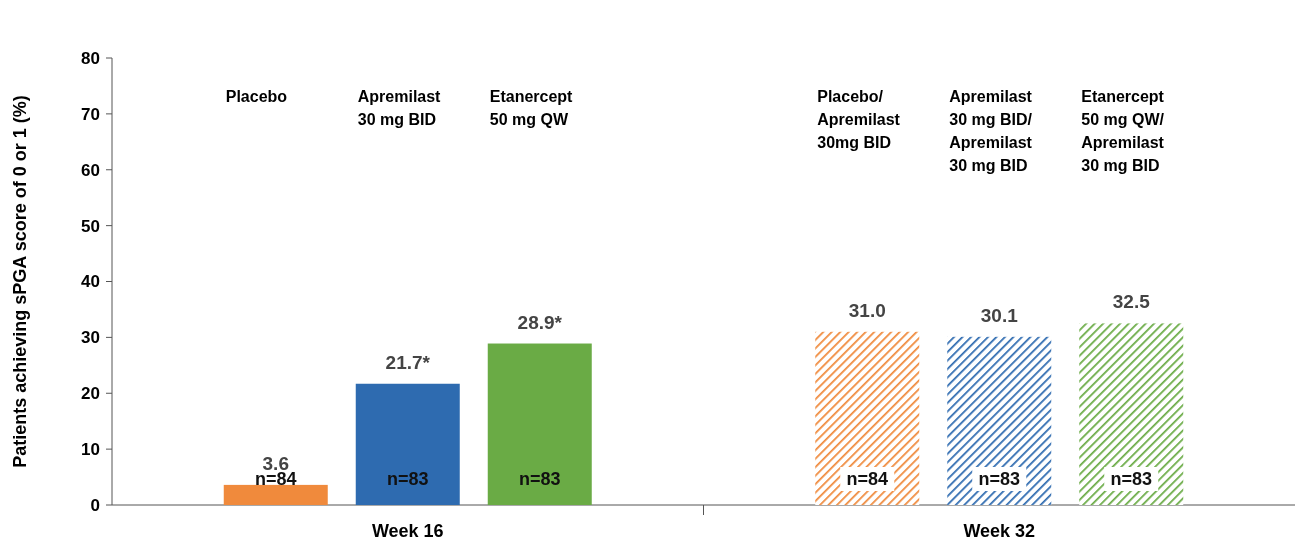 Image resolution: width=1299 pixels, height=548 pixels. What do you see at coordinates (531, 108) in the screenshot?
I see `x-tick-label: Etanercept 50 mg QW` at bounding box center [531, 108].